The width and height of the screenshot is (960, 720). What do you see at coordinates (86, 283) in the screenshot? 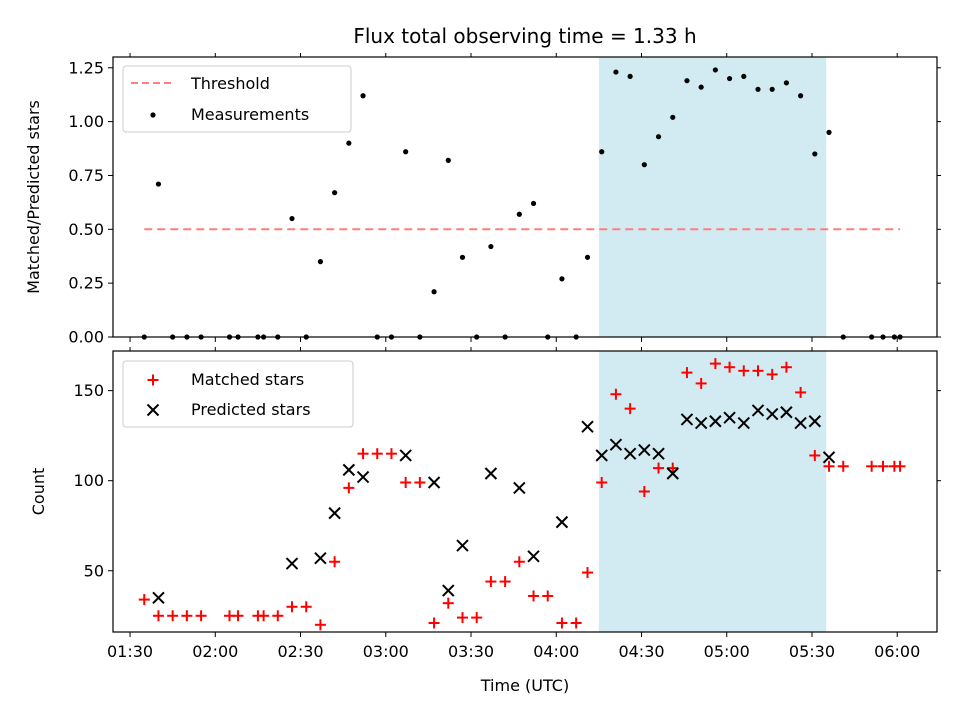
I see `y-tick-label: 0.25` at bounding box center [86, 283].